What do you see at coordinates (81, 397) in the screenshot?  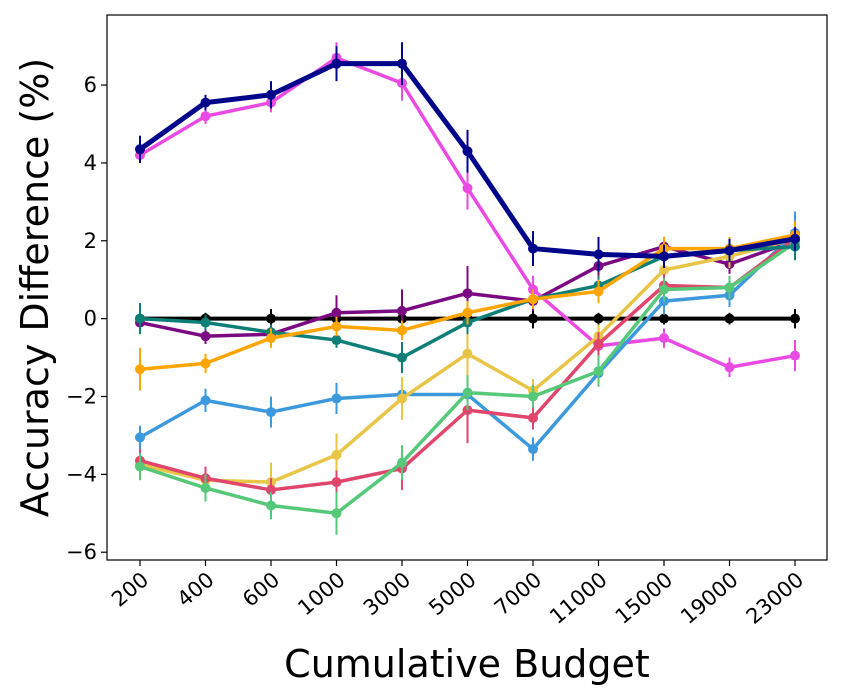 I see `y-tick-label: −2` at bounding box center [81, 397].